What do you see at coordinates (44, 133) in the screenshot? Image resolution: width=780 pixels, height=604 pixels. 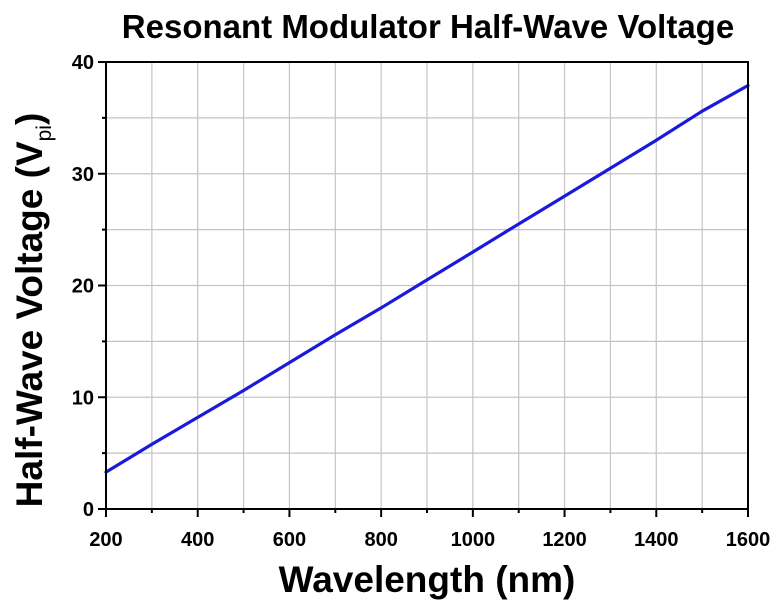 I see `y-axis-title-subscript: pi` at bounding box center [44, 133].